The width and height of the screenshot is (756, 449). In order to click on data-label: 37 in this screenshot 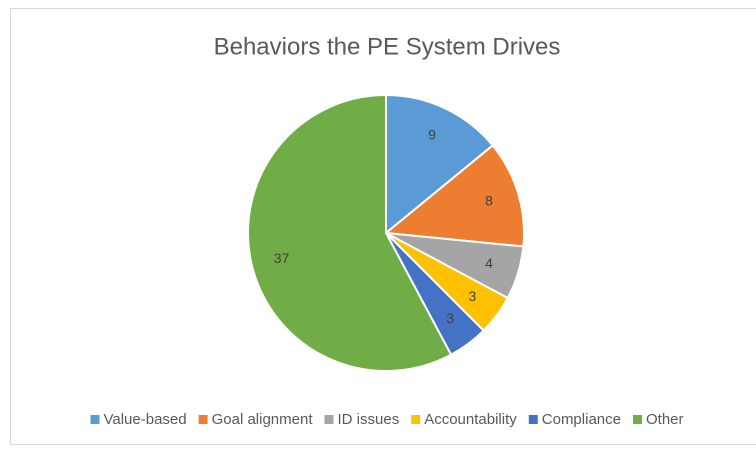, I will do `click(282, 258)`.